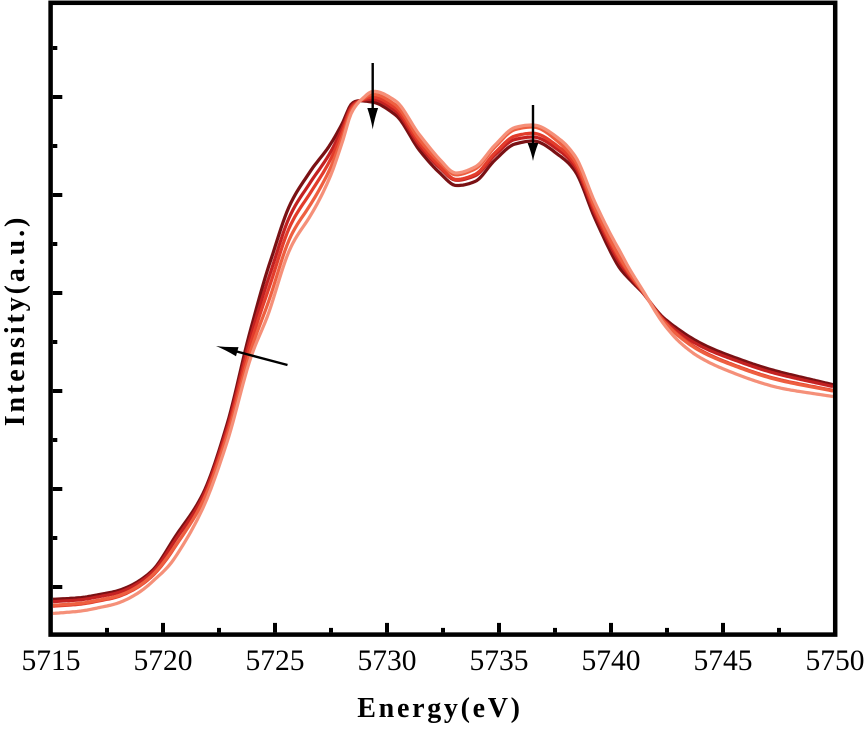  Describe the element at coordinates (51, 661) in the screenshot. I see `svg-text: 5715` at that location.